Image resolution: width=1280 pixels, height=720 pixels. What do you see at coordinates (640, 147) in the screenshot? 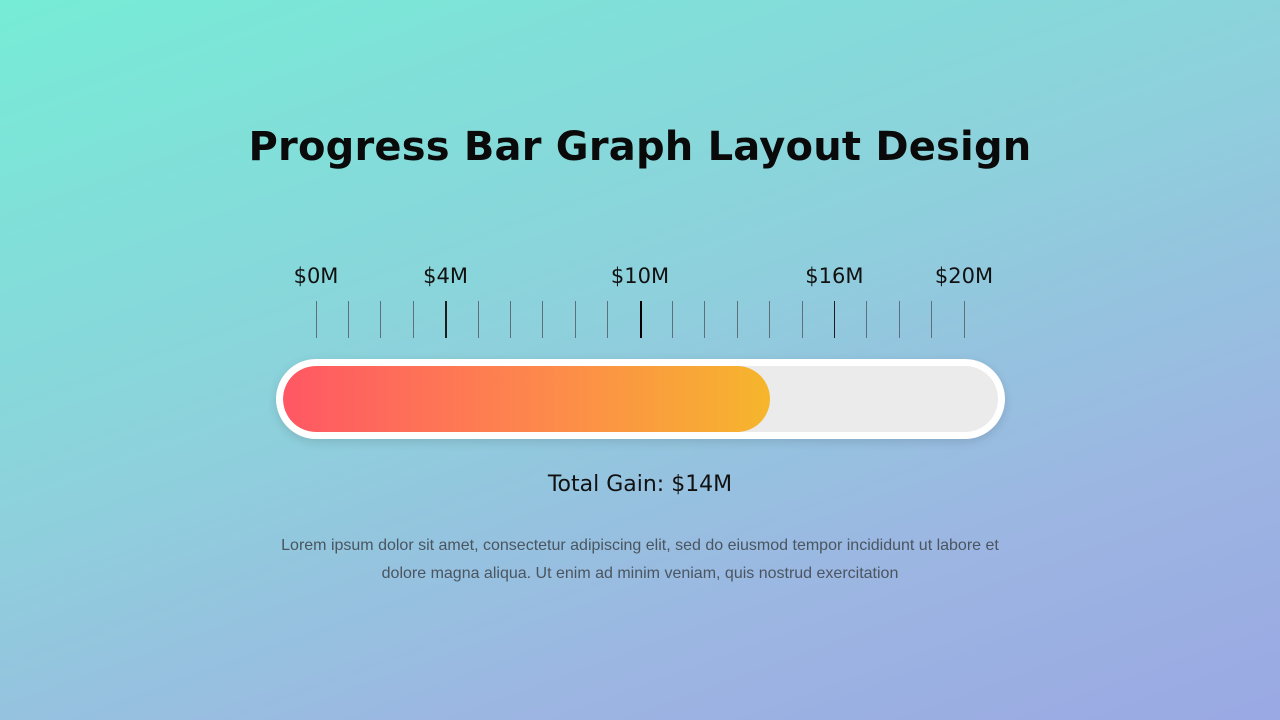
I see `chart-title: Progress Bar Graph Layout Design` at bounding box center [640, 147].